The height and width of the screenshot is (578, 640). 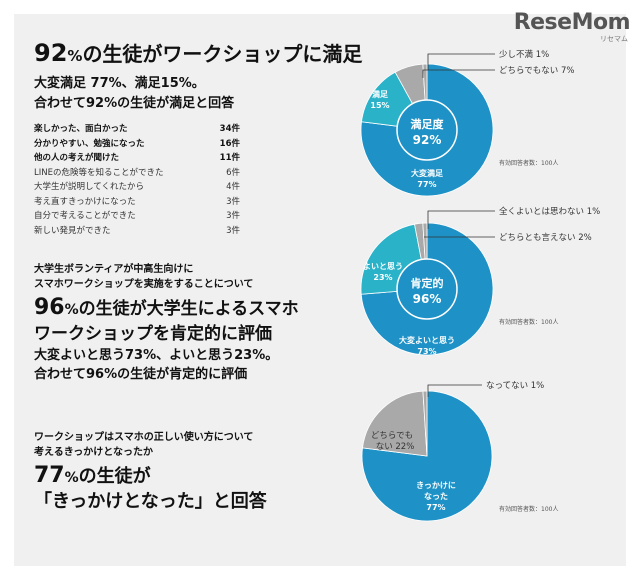 What do you see at coordinates (229, 129) in the screenshot?
I see `reason-count: 34件` at bounding box center [229, 129].